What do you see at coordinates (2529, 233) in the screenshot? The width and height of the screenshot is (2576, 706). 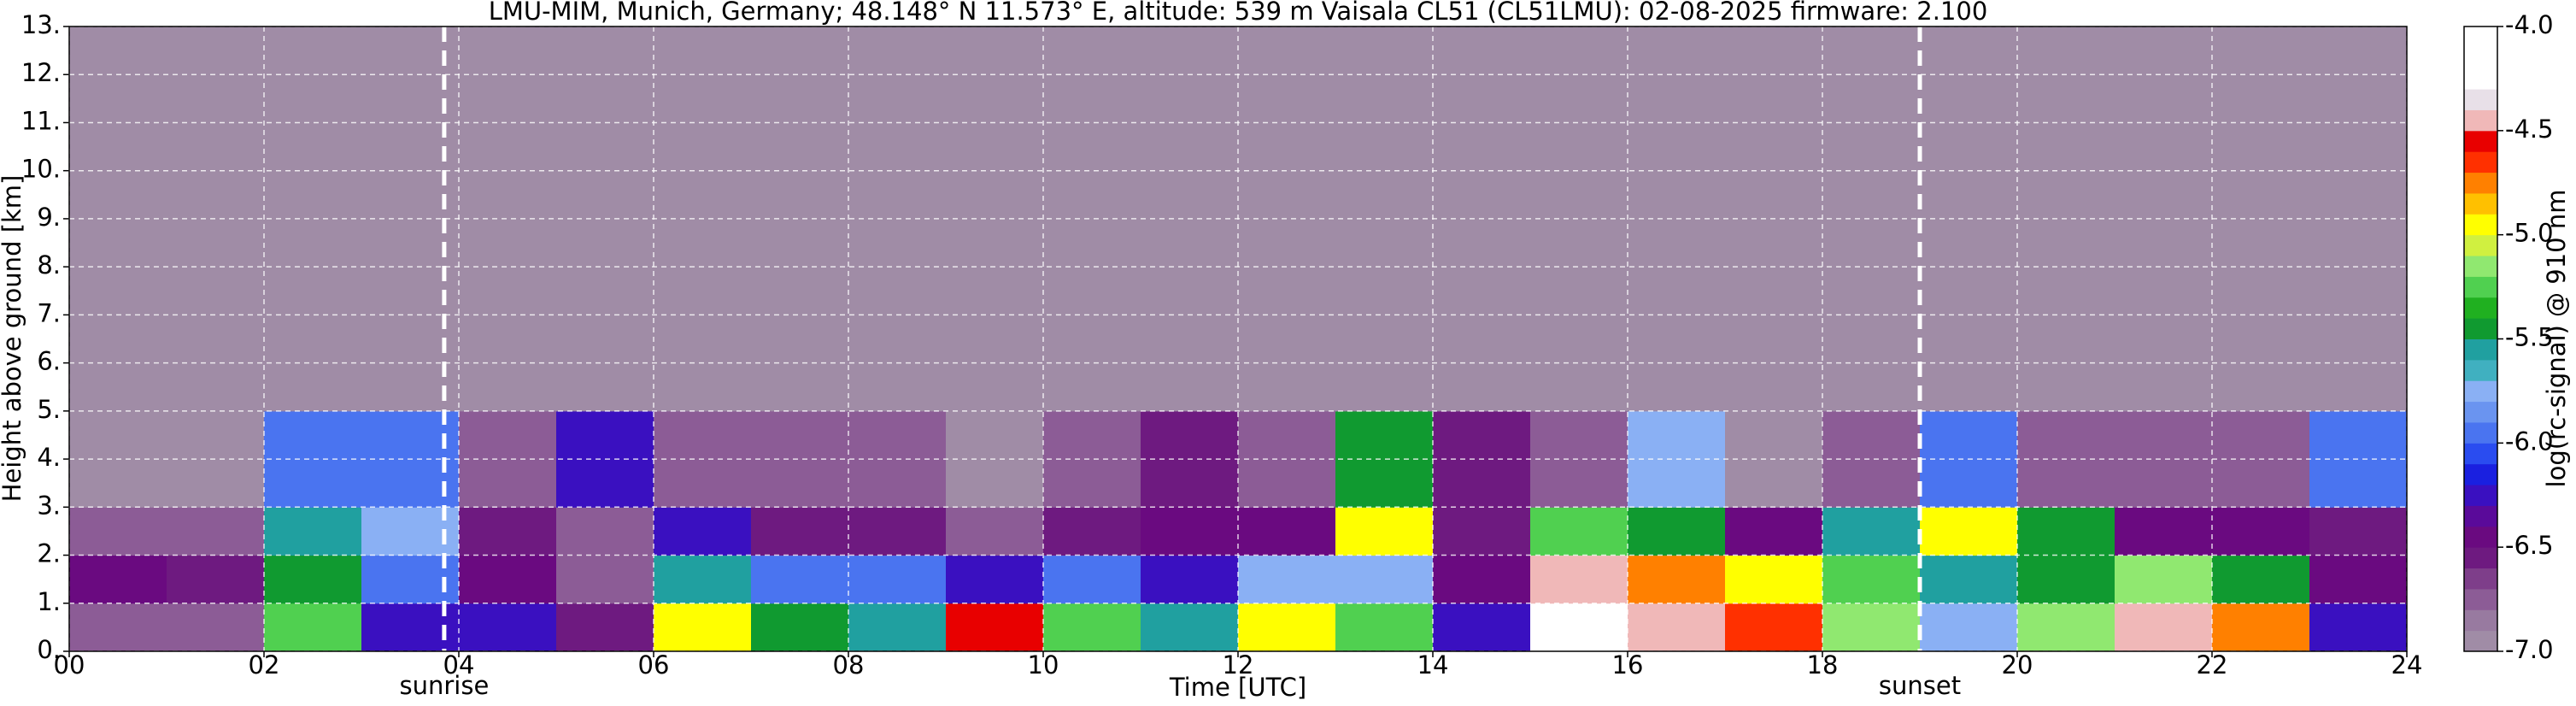 I see `colorbar-tick-label: -5.0` at bounding box center [2529, 233].